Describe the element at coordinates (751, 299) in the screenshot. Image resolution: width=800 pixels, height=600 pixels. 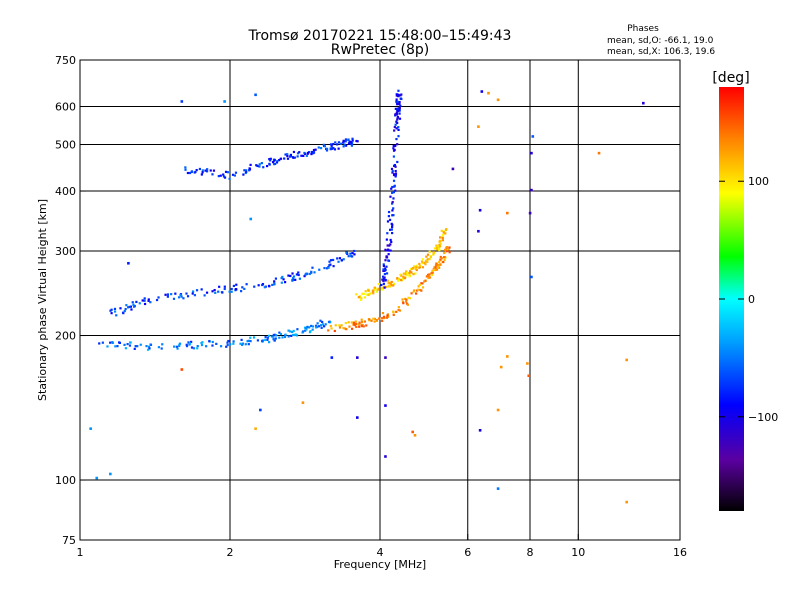
I see `colorbar-tick-label: 0` at that location.